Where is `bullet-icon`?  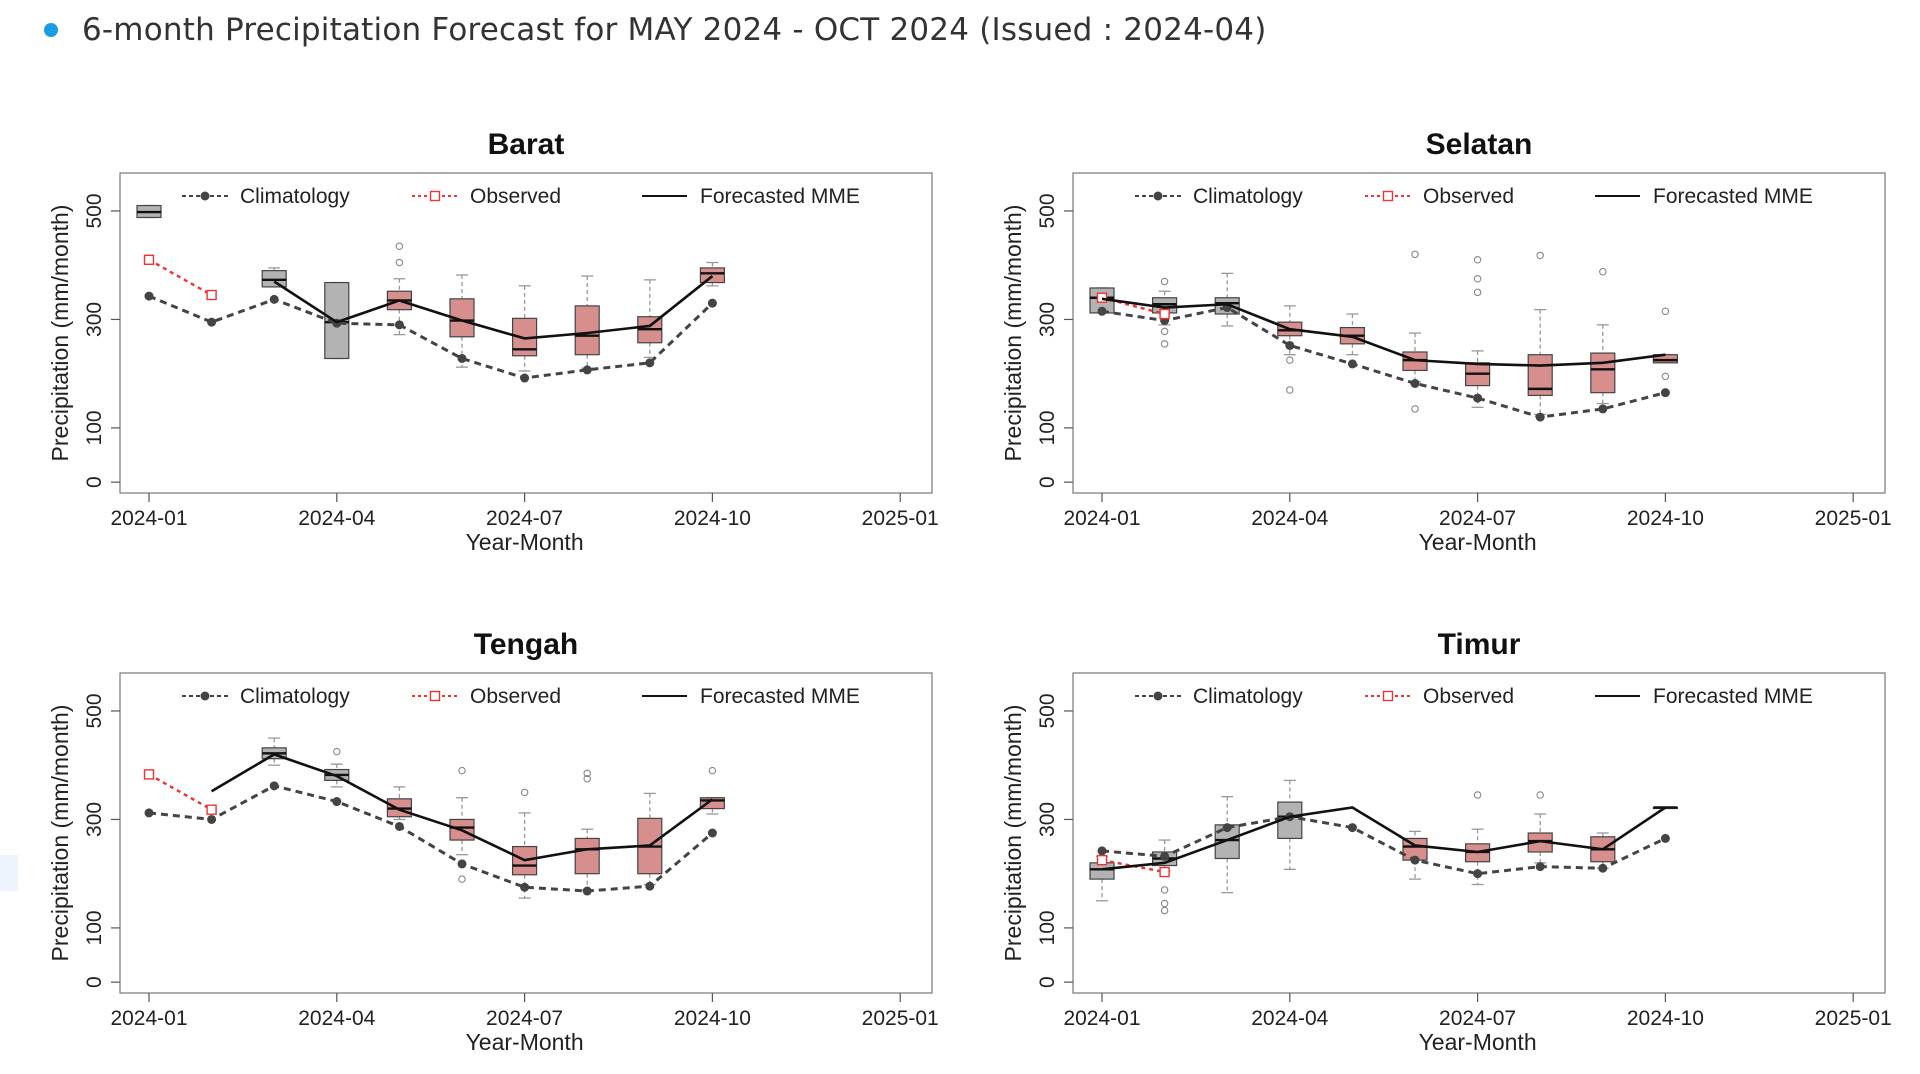
bullet-icon is located at coordinates (51, 30).